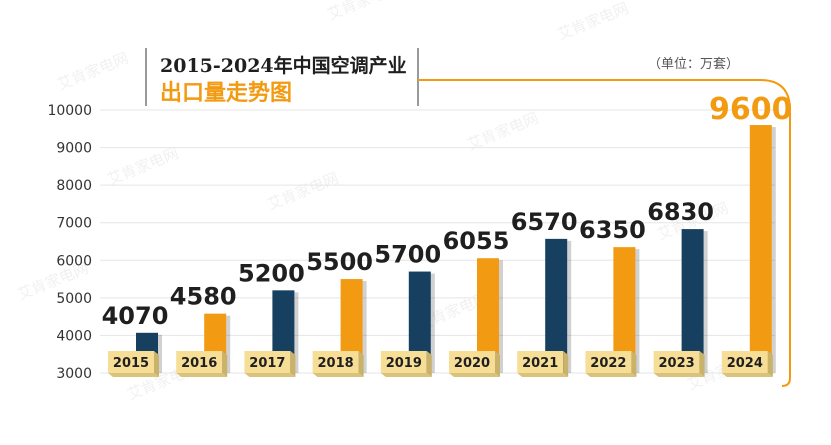 This screenshot has height=445, width=831. I want to click on data-label: 6570, so click(544, 222).